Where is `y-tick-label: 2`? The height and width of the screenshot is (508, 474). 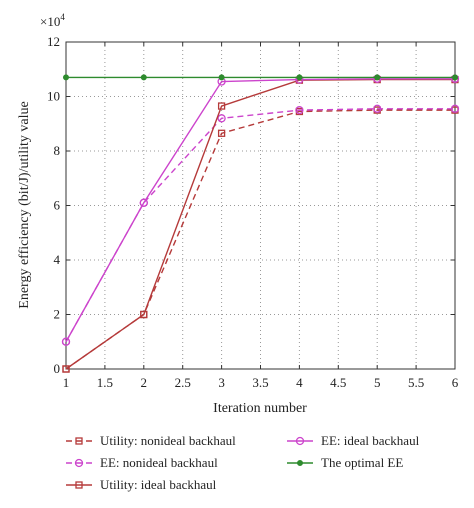
y-tick-label: 2 is located at coordinates (57, 314).